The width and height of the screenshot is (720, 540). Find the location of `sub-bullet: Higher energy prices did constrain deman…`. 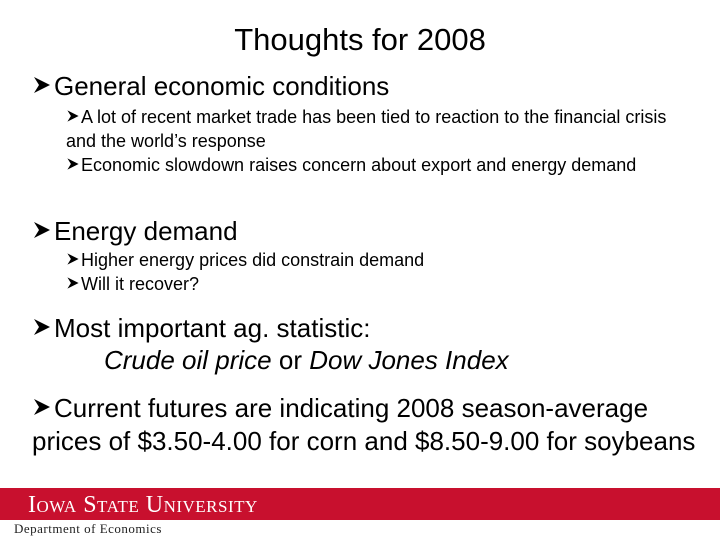

sub-bullet: Higher energy prices did constrain deman… is located at coordinates (381, 260).